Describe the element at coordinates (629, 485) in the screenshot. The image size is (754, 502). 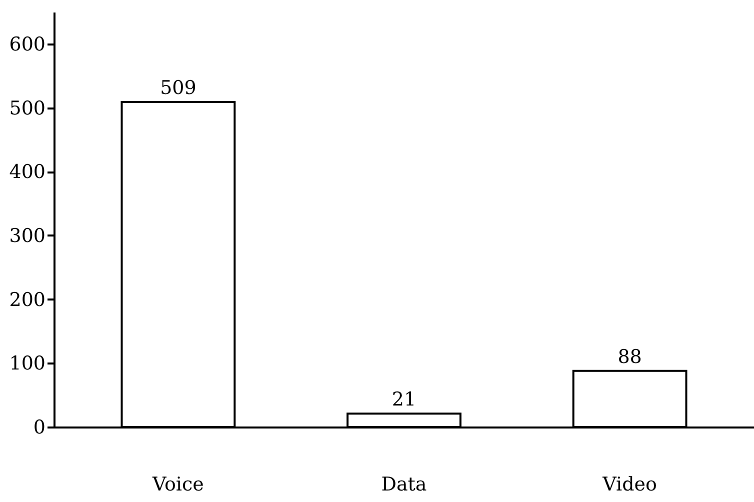
I see `x-tick-label: Video` at that location.